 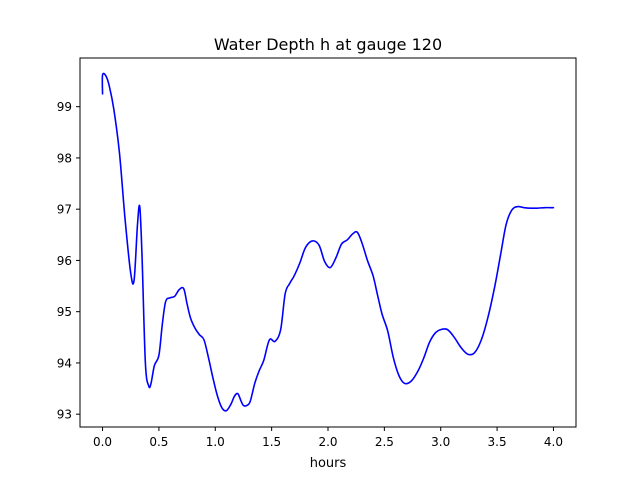 What do you see at coordinates (384, 442) in the screenshot?
I see `x-tick-label: 2.5` at bounding box center [384, 442].